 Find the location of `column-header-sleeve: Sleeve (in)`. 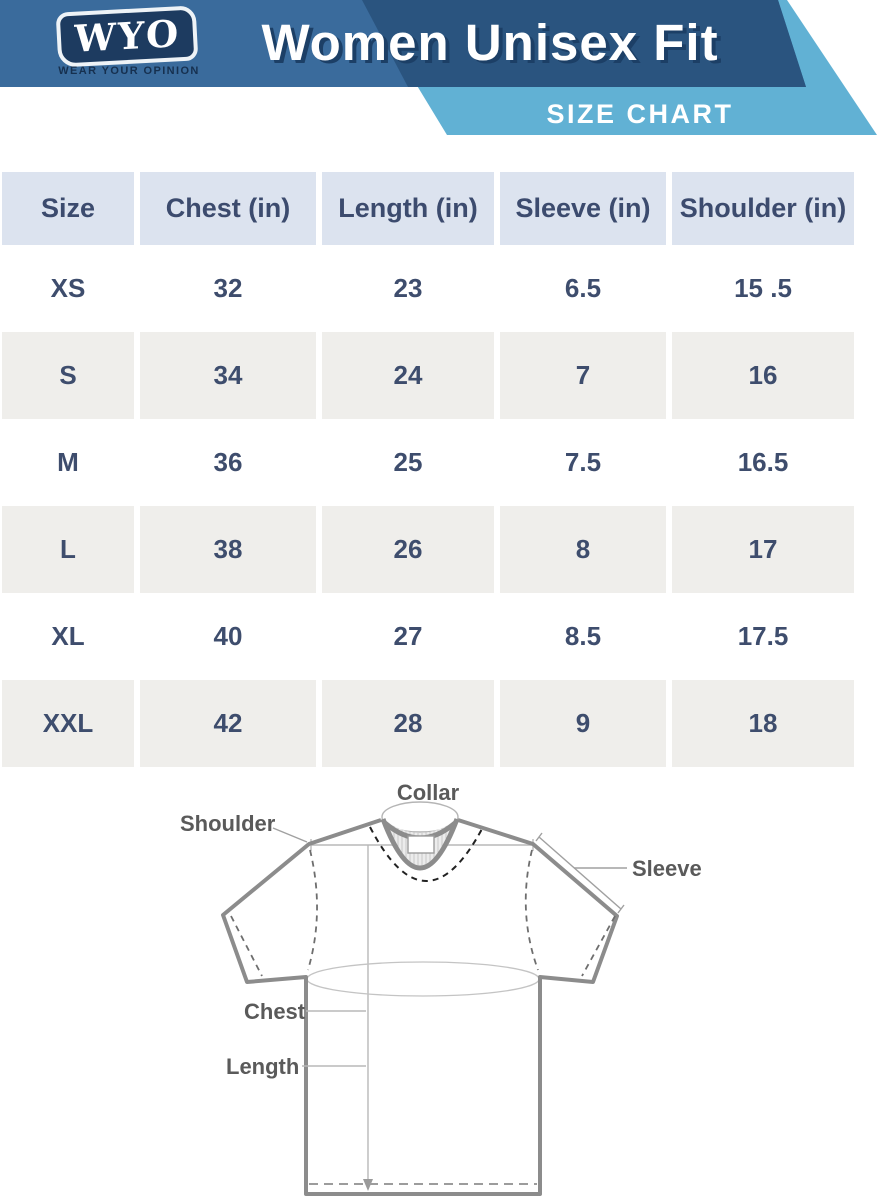

column-header-sleeve: Sleeve (in) is located at coordinates (583, 208).